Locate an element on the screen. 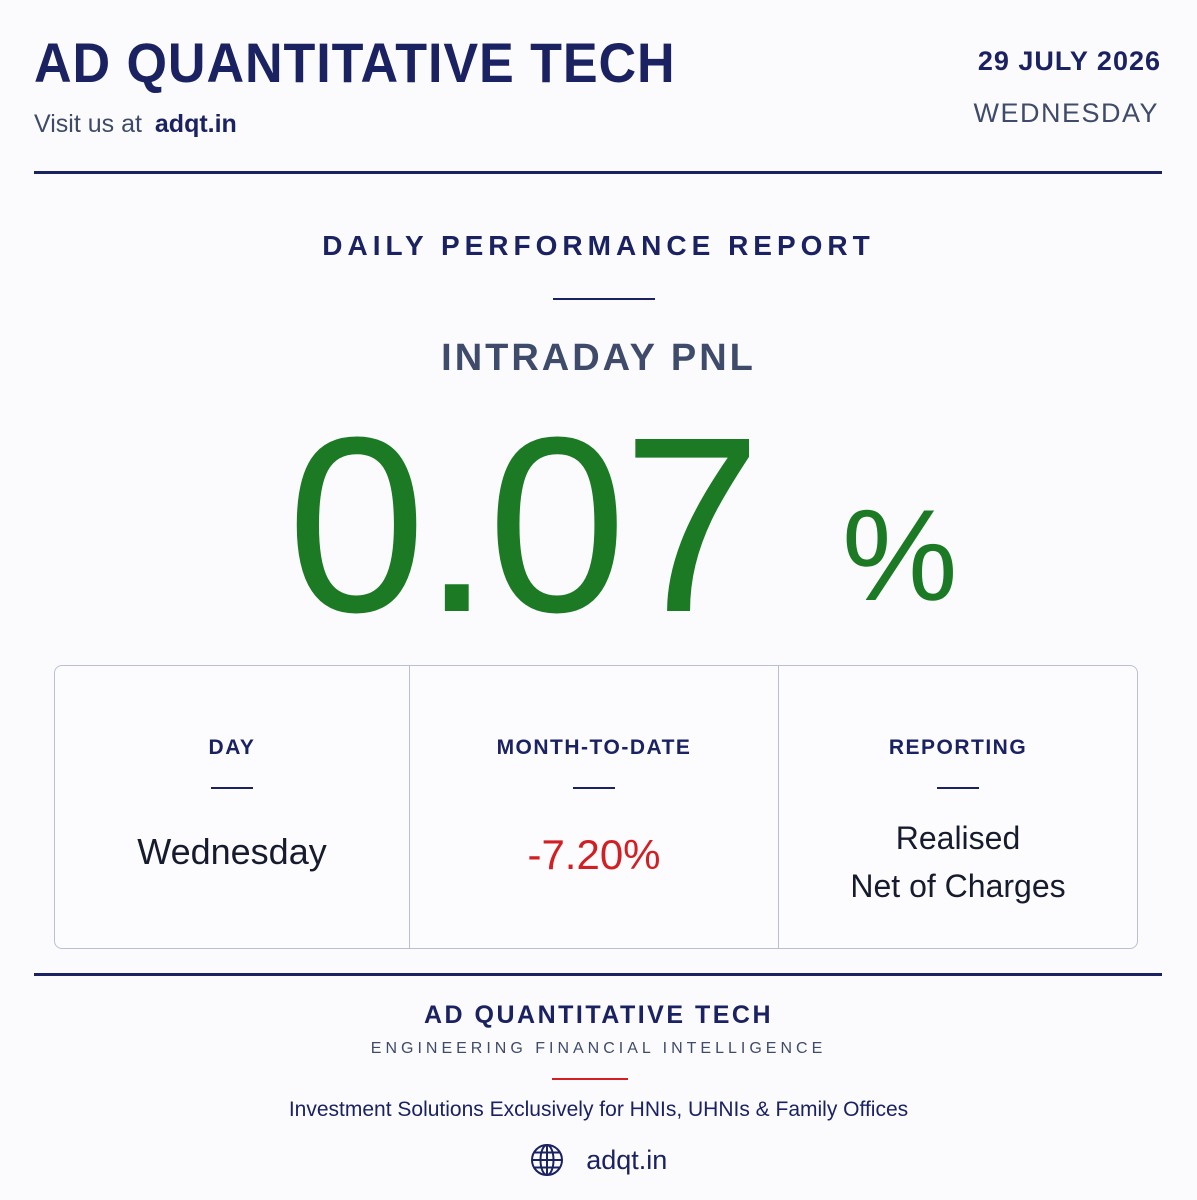 This screenshot has height=1200, width=1197. reporting-line-1: Realised is located at coordinates (958, 838).